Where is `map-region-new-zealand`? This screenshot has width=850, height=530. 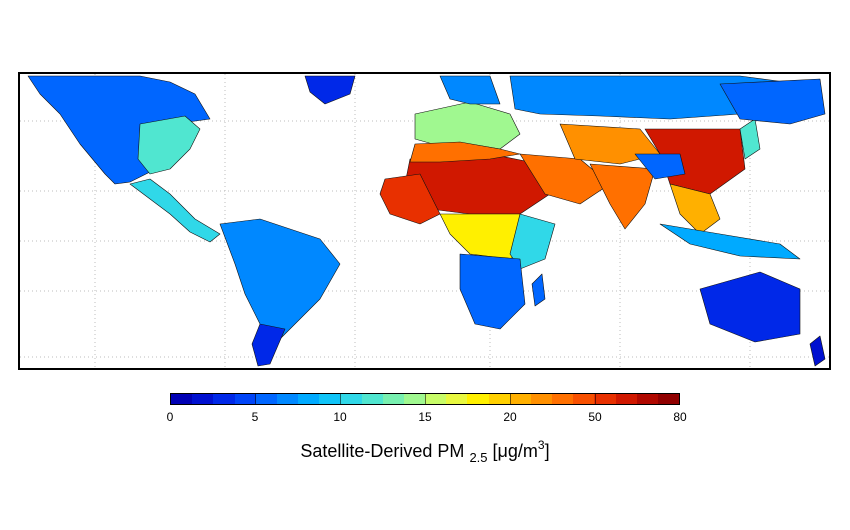 map-region-new-zealand is located at coordinates (817, 351).